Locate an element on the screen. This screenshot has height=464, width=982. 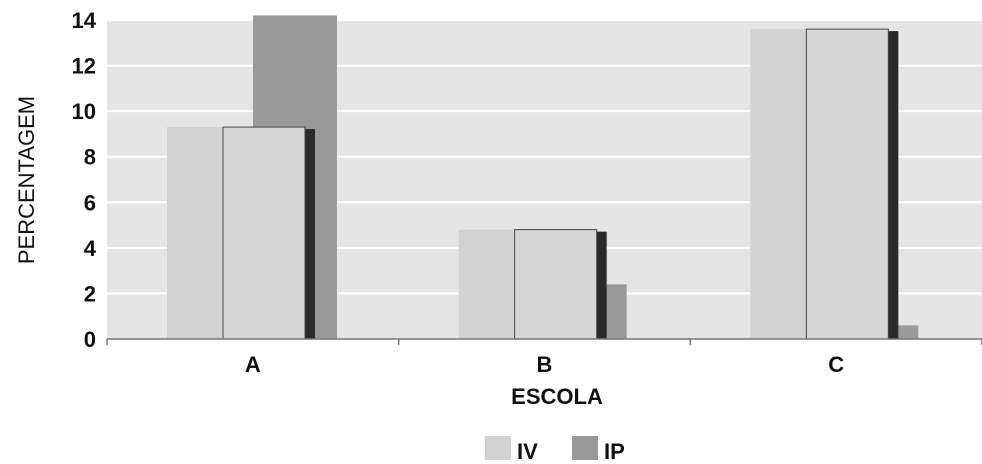
bar-IV-shadow-C is located at coordinates (892, 185).